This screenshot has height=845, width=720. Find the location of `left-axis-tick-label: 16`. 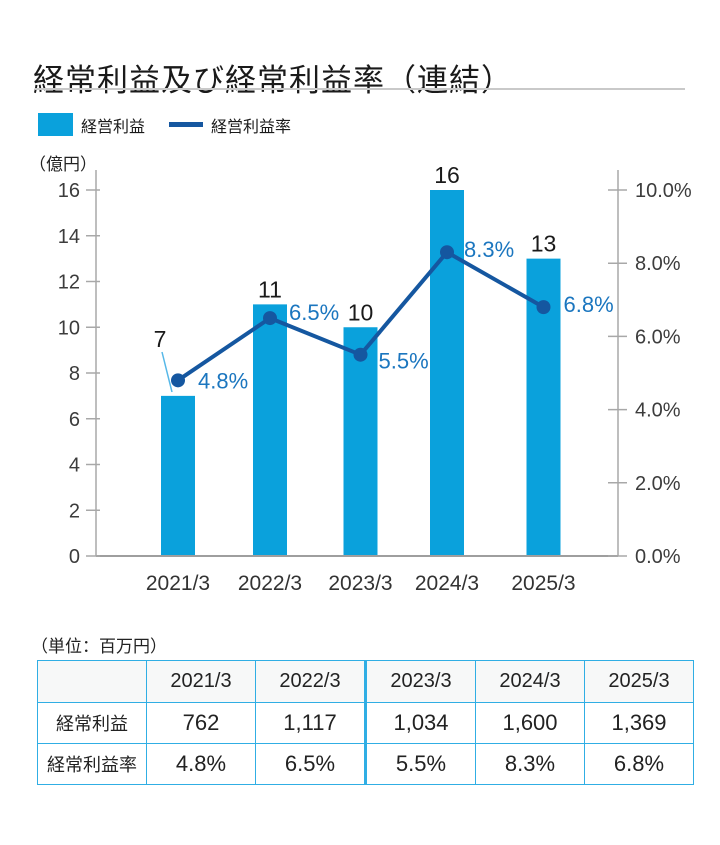

left-axis-tick-label: 16 is located at coordinates (69, 191).